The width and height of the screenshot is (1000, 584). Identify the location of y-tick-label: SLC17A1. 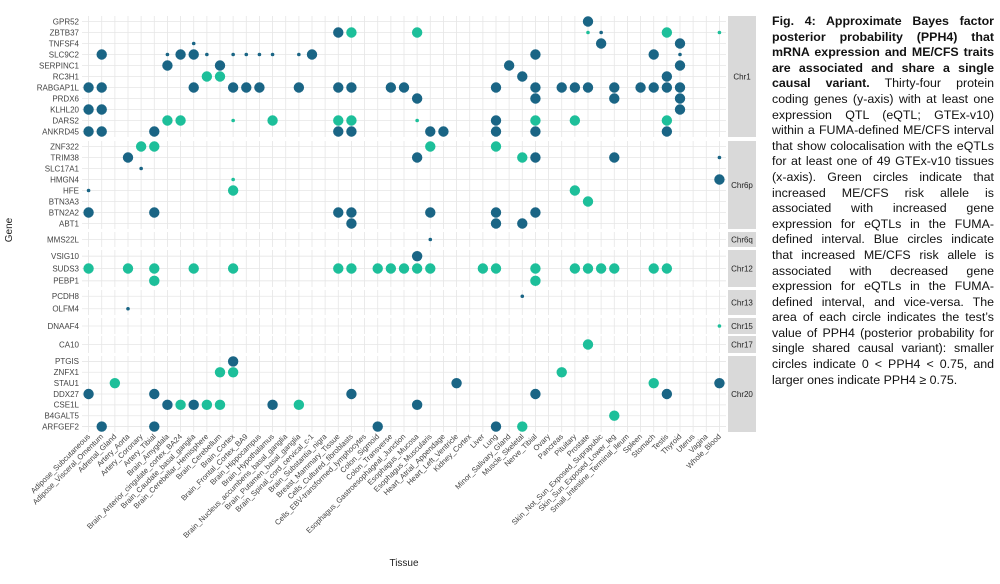
(62, 168).